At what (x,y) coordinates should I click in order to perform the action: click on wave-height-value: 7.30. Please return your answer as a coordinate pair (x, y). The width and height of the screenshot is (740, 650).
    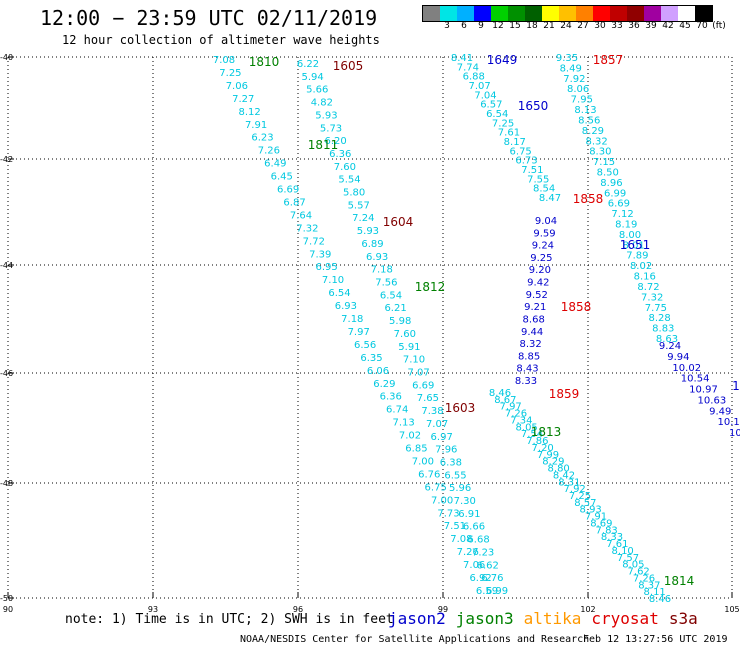
    Looking at the image, I should click on (465, 501).